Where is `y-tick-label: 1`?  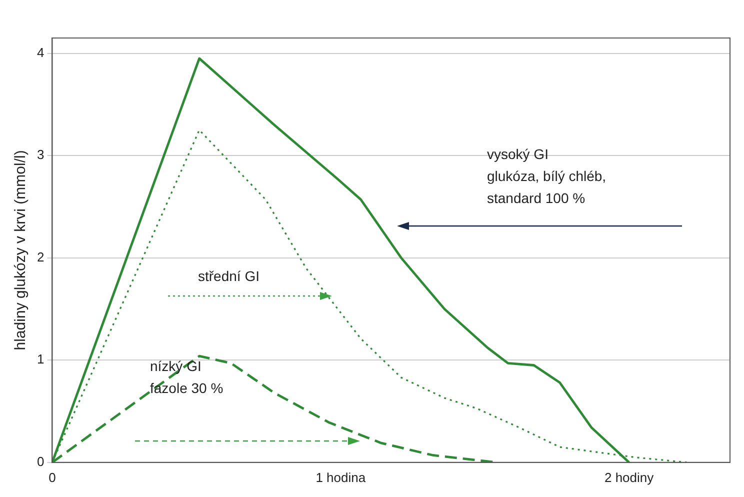 y-tick-label: 1 is located at coordinates (40, 359).